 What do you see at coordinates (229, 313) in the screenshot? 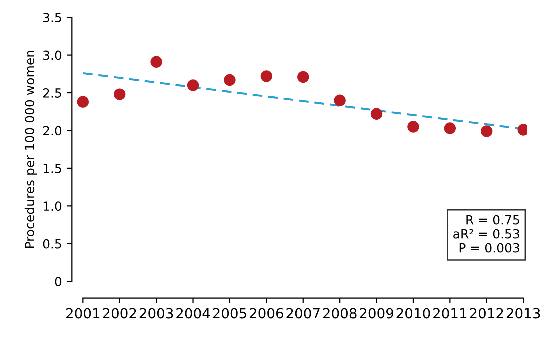
I see `x-tick-label: 2005` at bounding box center [229, 313].